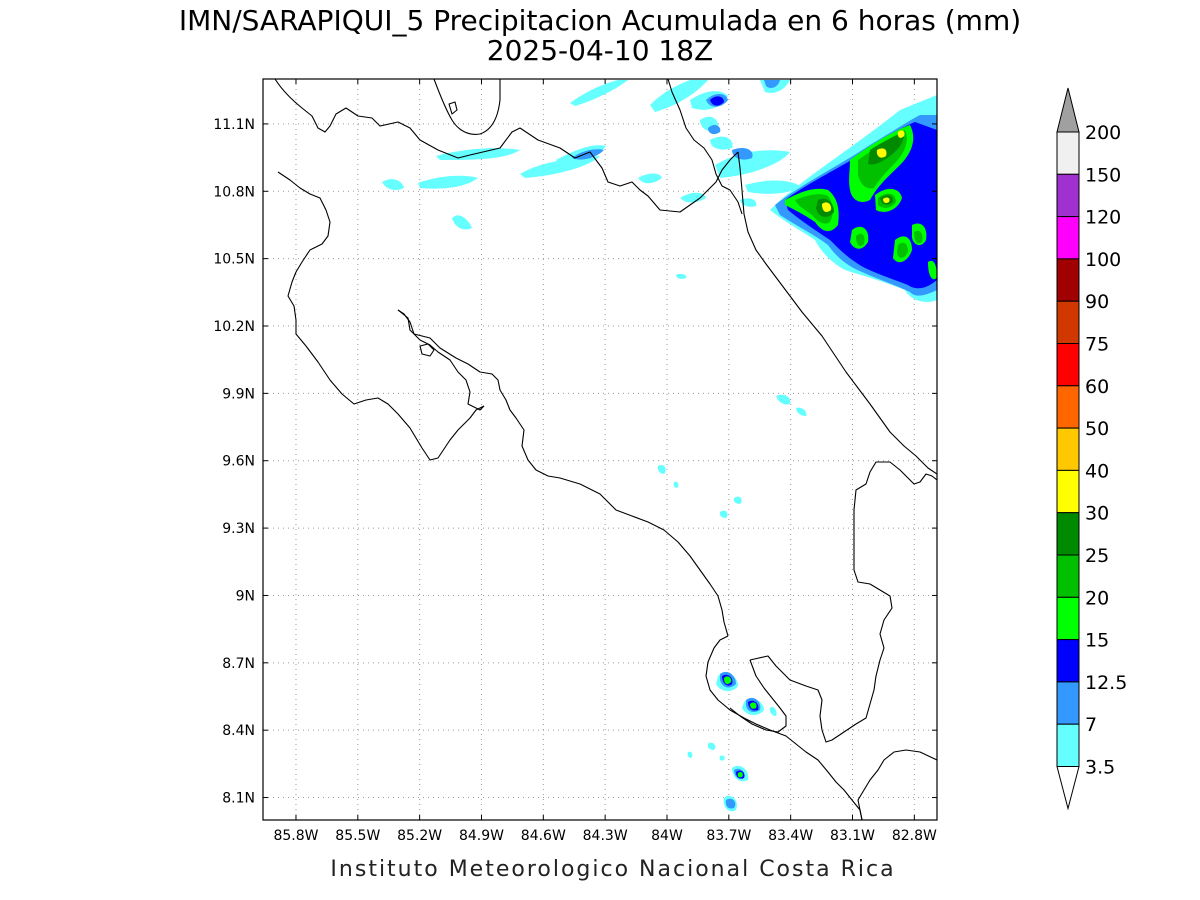 This screenshot has height=900, width=1200. Describe the element at coordinates (1103, 218) in the screenshot. I see `colorbar-level-label: 120` at that location.